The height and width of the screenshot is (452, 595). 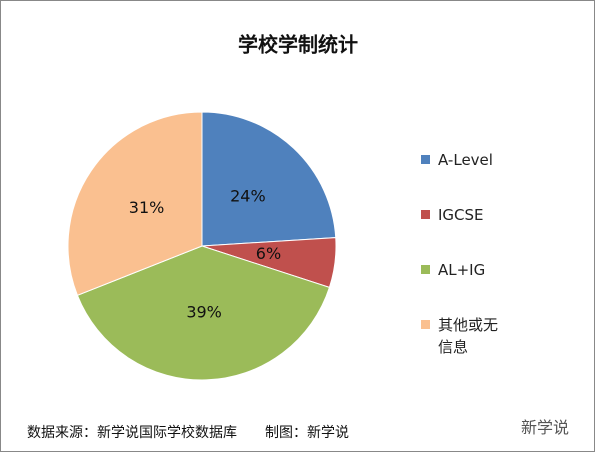 What do you see at coordinates (147, 207) in the screenshot?
I see `value-label: 31%` at bounding box center [147, 207].